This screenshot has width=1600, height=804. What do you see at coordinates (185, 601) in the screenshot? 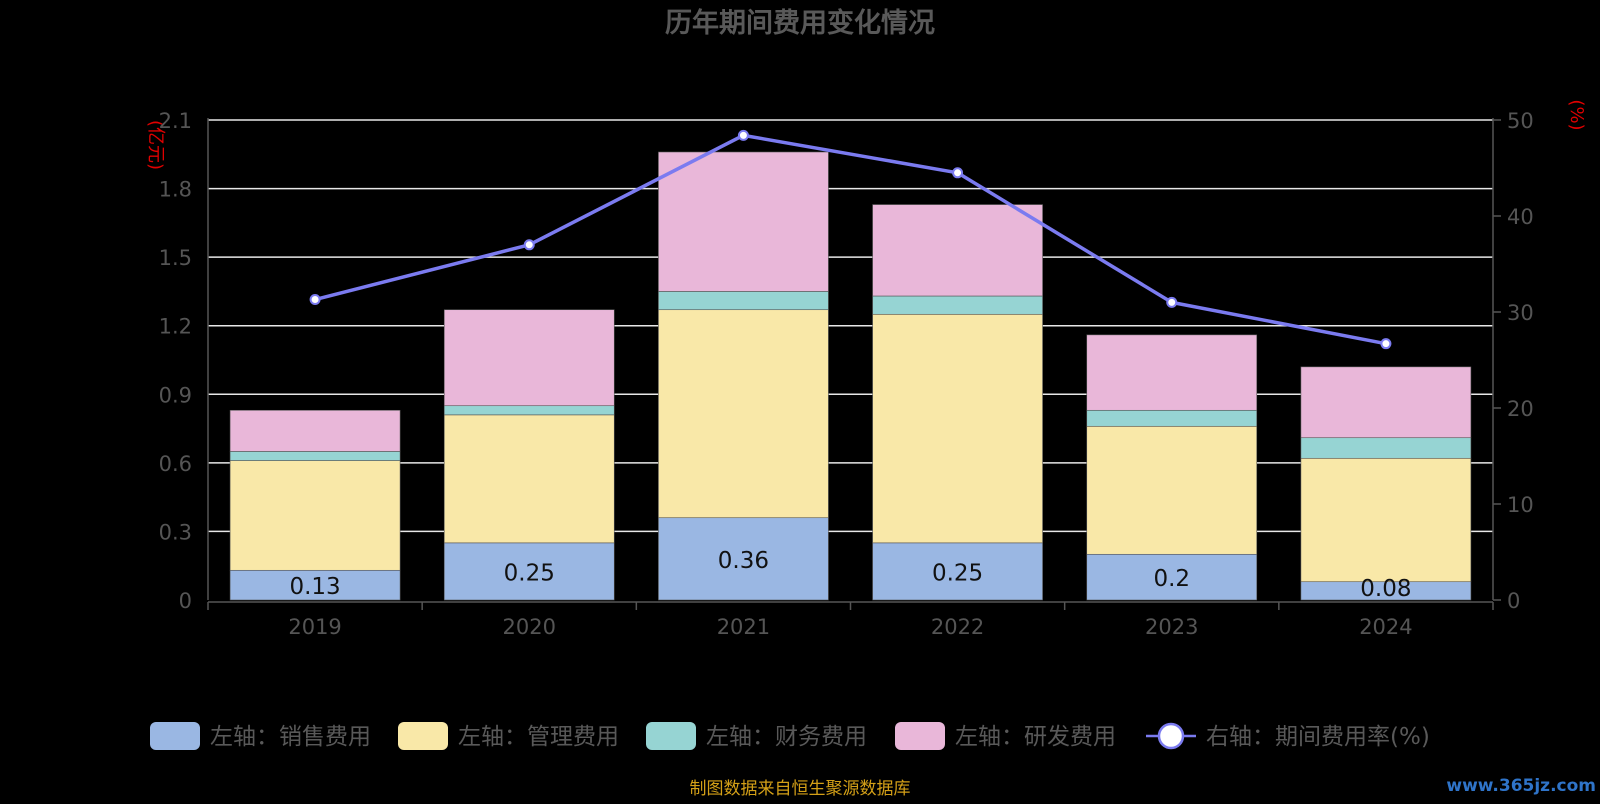
I see `y-left-tick-label: 0` at bounding box center [185, 601].